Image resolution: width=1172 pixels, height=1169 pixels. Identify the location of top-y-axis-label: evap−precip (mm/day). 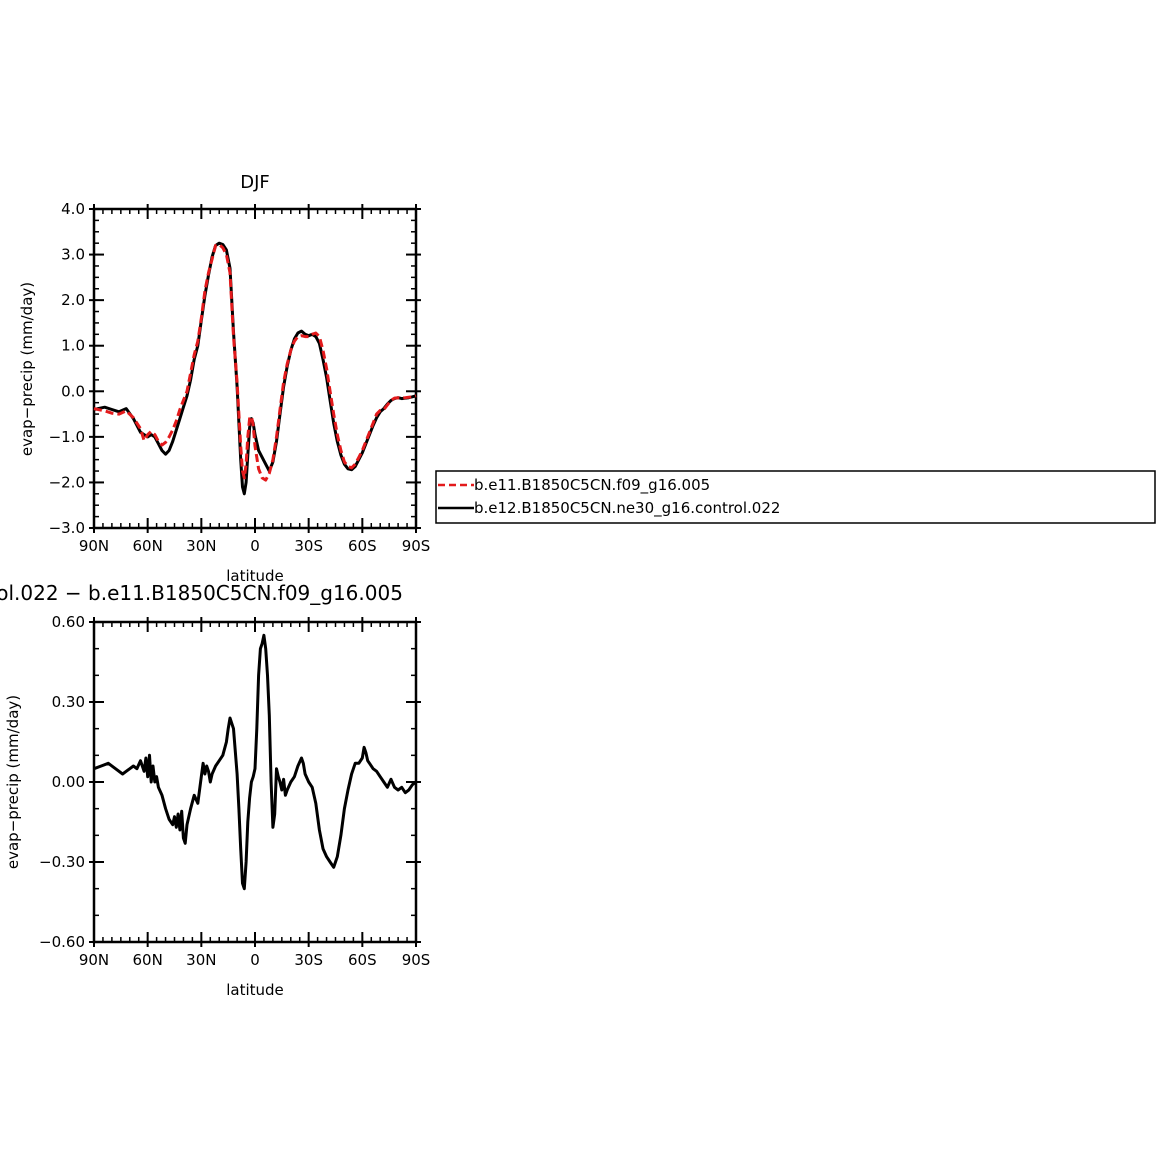
(27, 369).